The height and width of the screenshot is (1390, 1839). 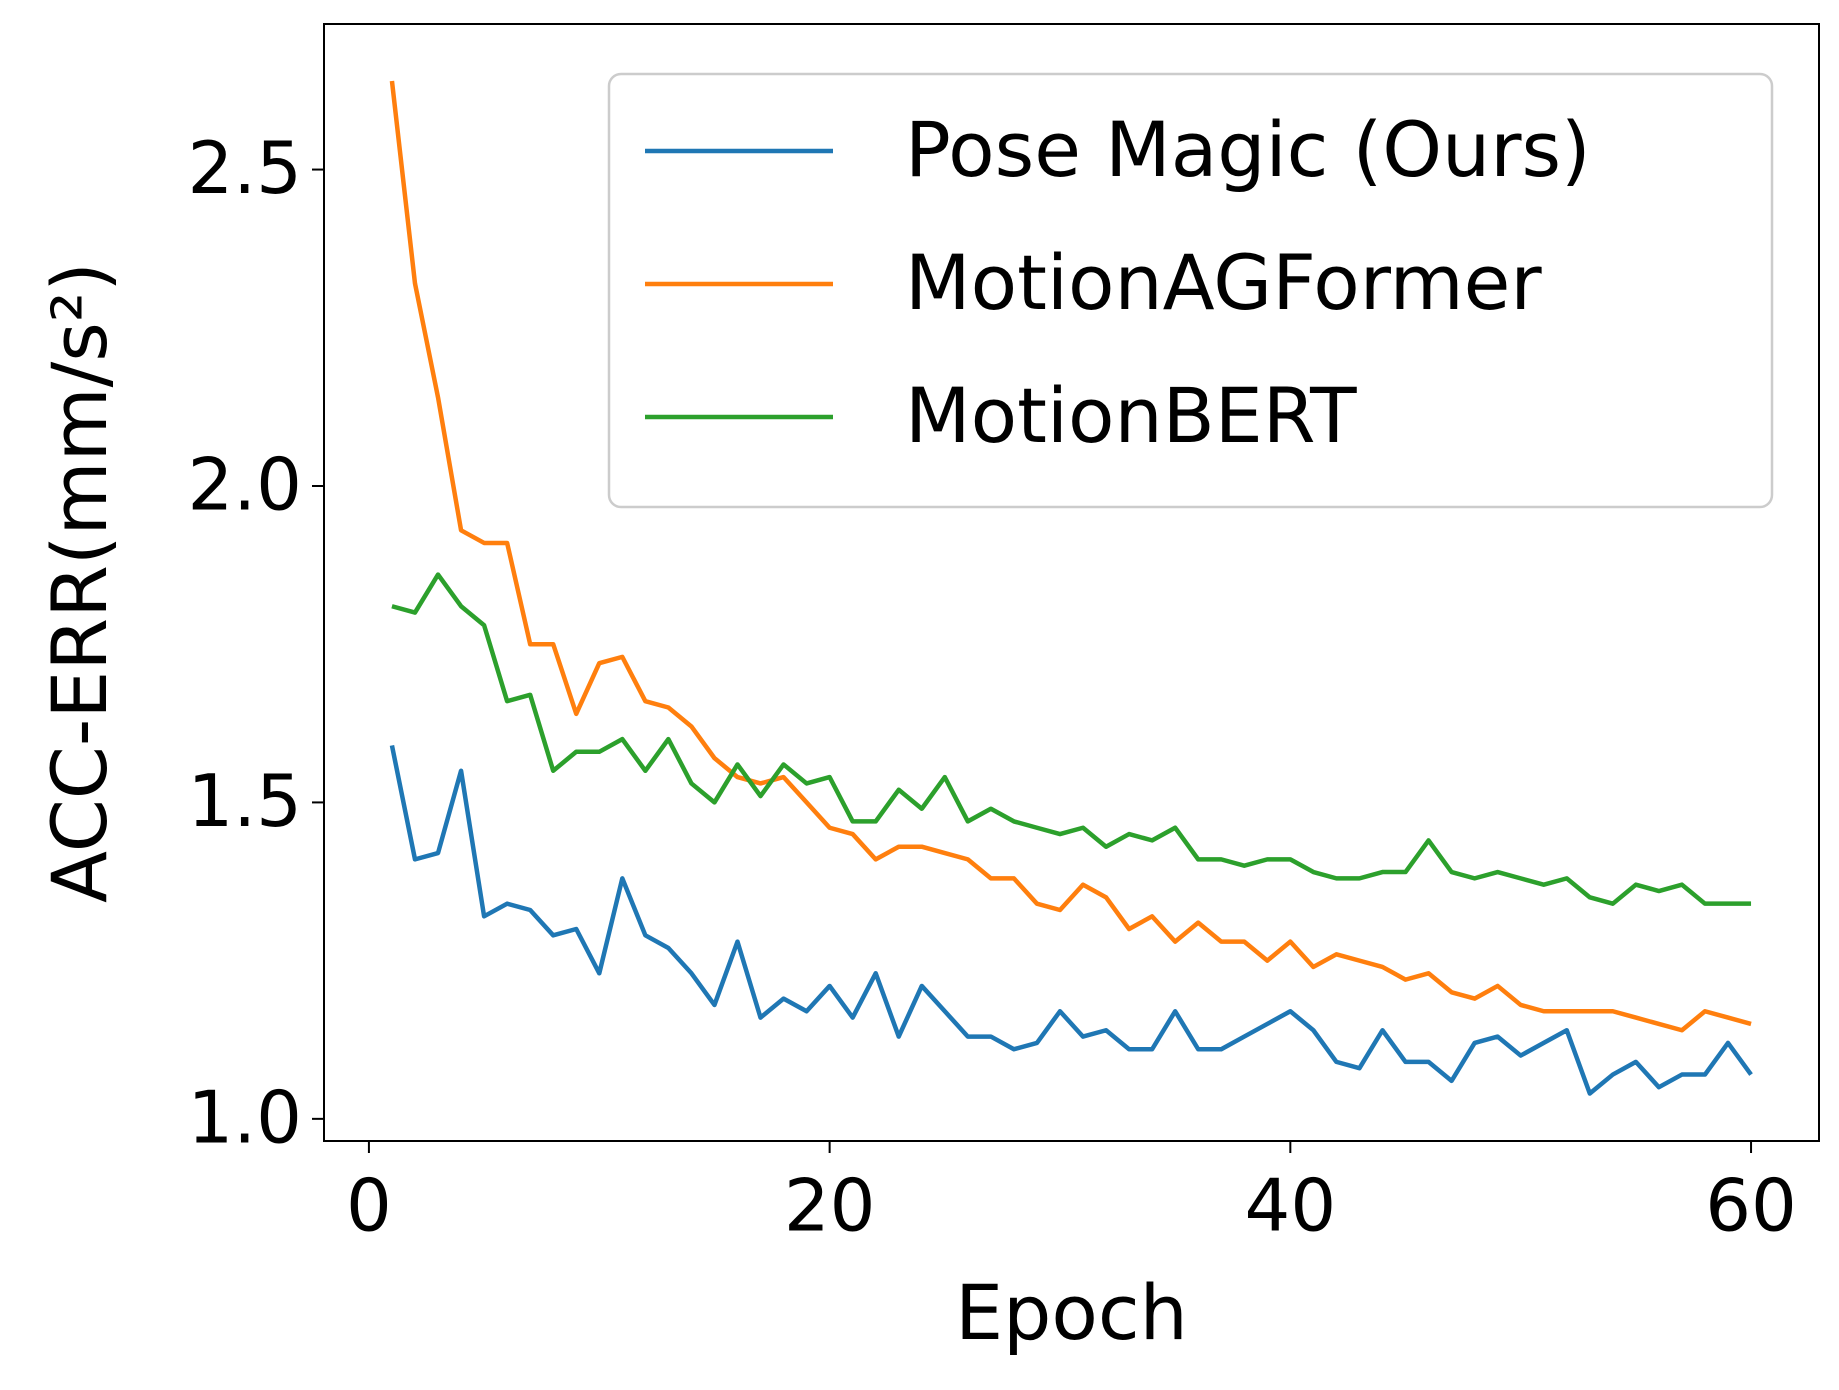 I want to click on x-tick-label: 60, so click(x=1751, y=1206).